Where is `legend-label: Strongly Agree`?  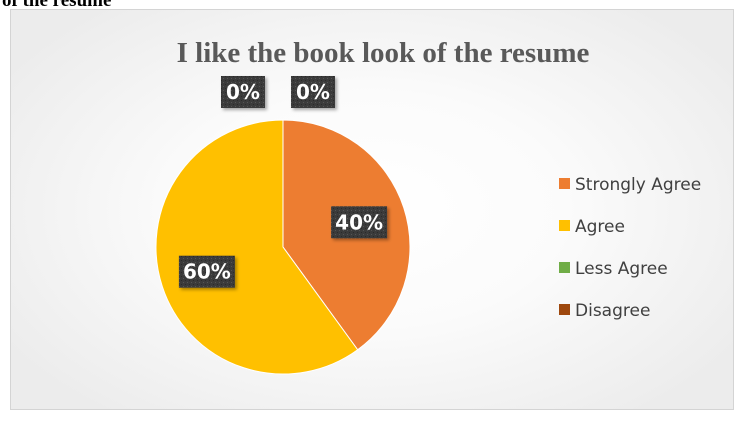
legend-label: Strongly Agree is located at coordinates (638, 185).